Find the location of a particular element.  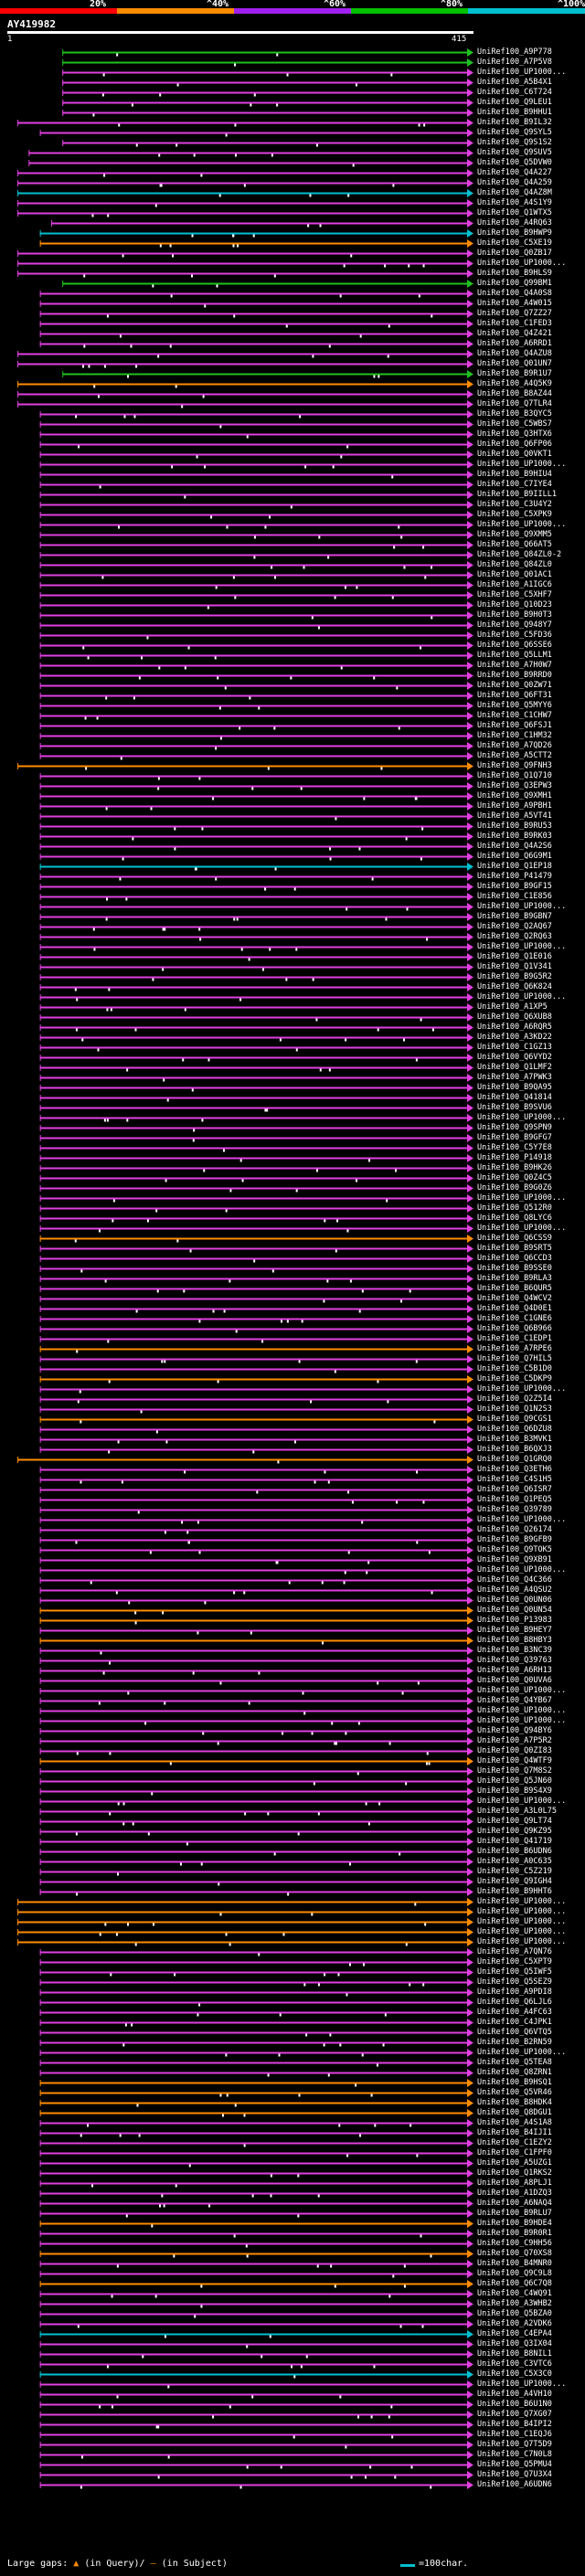

hit-label: UniRef100_Q6FP06 is located at coordinates (514, 444).